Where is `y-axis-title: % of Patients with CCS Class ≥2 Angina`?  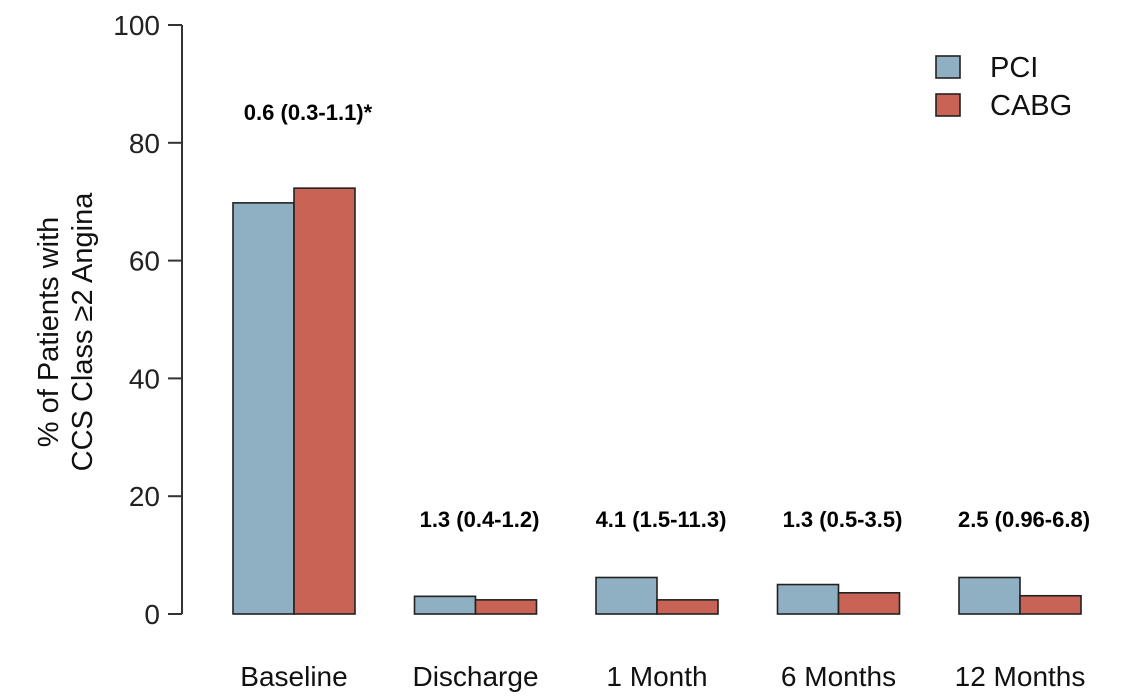
y-axis-title: % of Patients with CCS Class ≥2 Angina is located at coordinates (66, 332).